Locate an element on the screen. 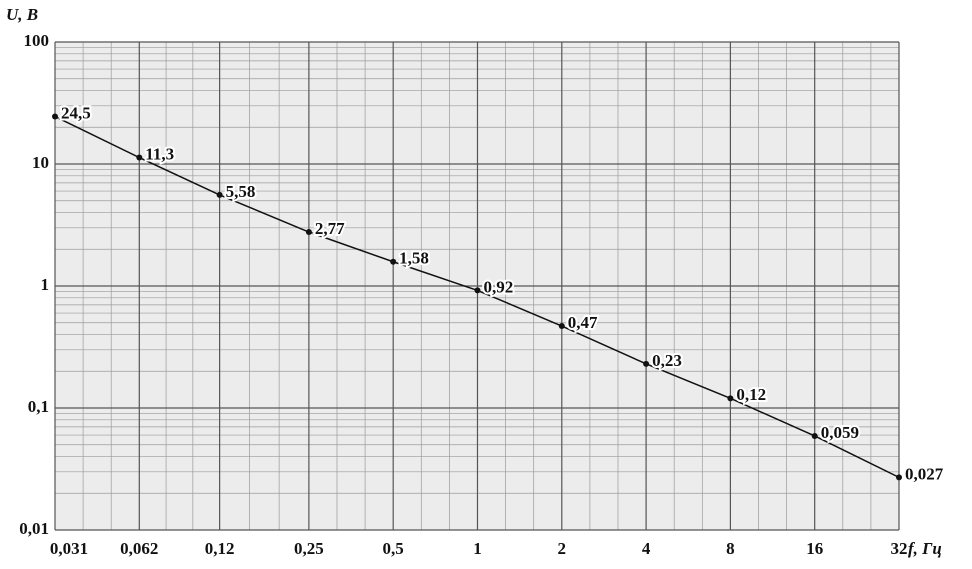 The height and width of the screenshot is (569, 972). y-tick-label: 1 is located at coordinates (45, 284).